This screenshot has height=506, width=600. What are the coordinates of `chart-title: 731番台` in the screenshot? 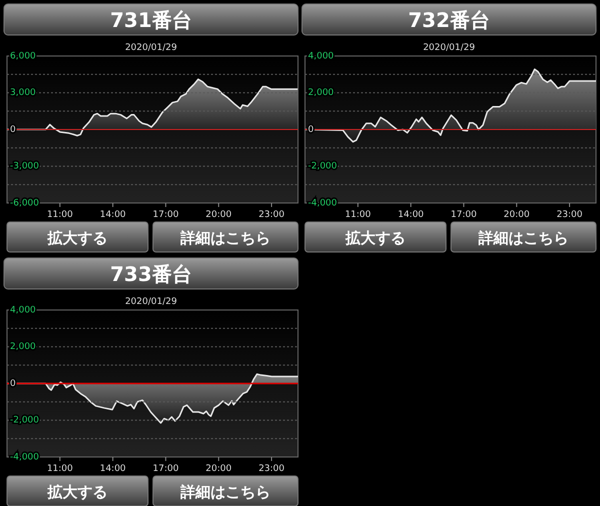 It's located at (151, 20).